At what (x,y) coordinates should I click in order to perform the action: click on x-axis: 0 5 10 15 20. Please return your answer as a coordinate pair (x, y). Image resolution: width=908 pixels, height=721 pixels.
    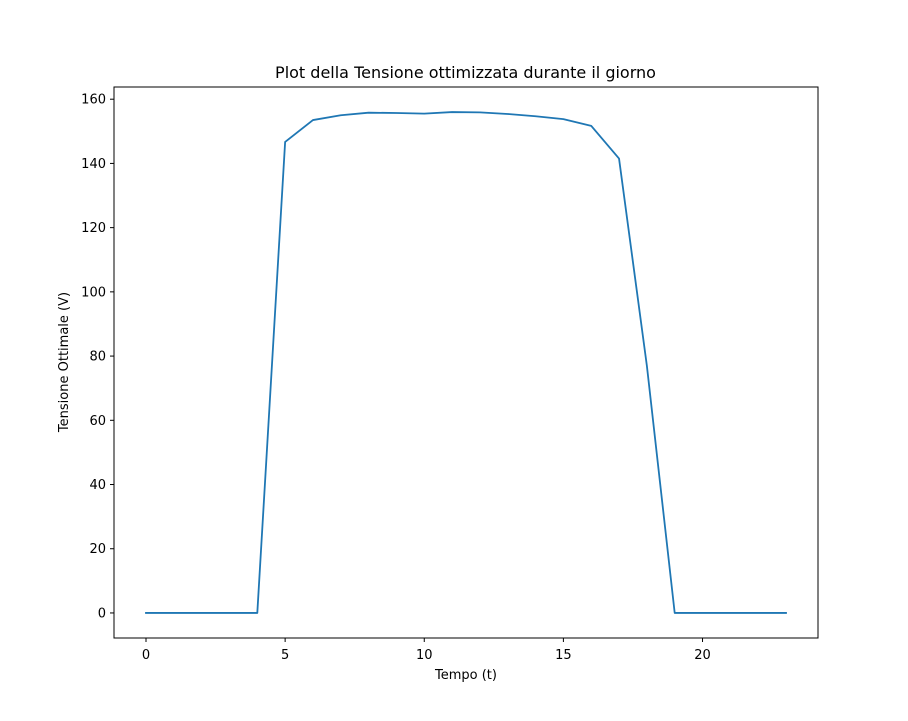
    Looking at the image, I should click on (426, 650).